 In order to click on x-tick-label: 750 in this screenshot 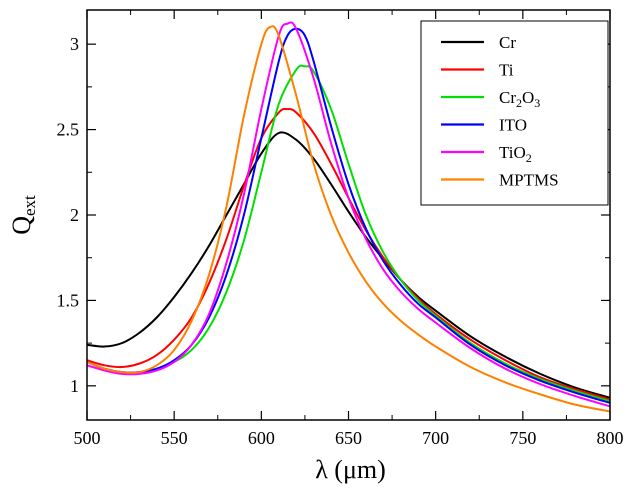, I will do `click(522, 438)`.